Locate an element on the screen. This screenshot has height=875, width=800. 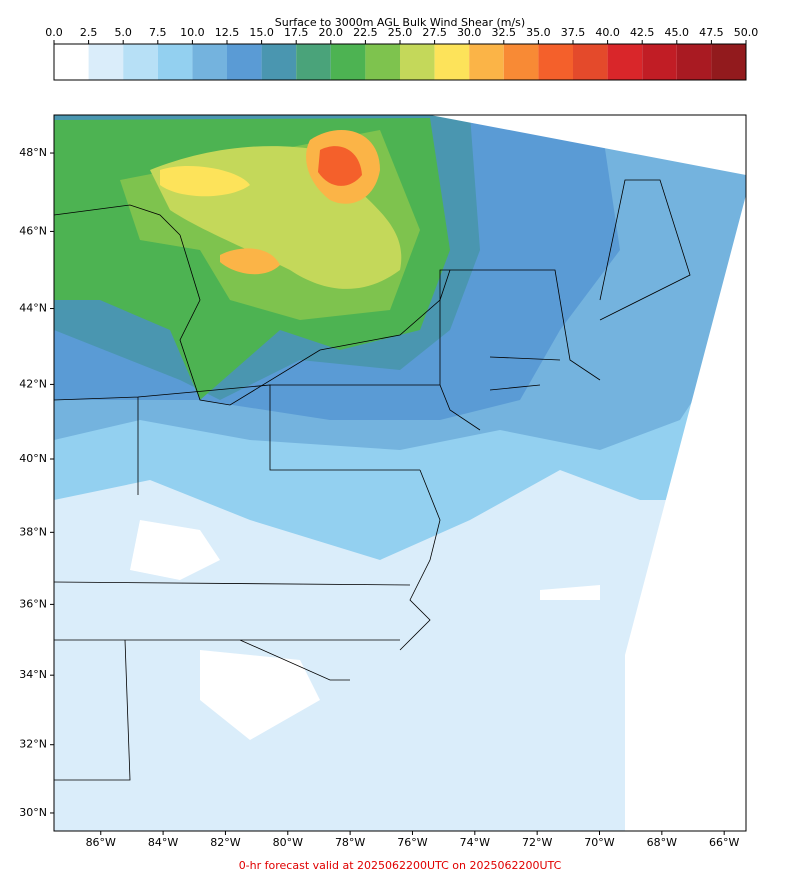
colorbar-tick-label: 22.5 is located at coordinates (365, 32).